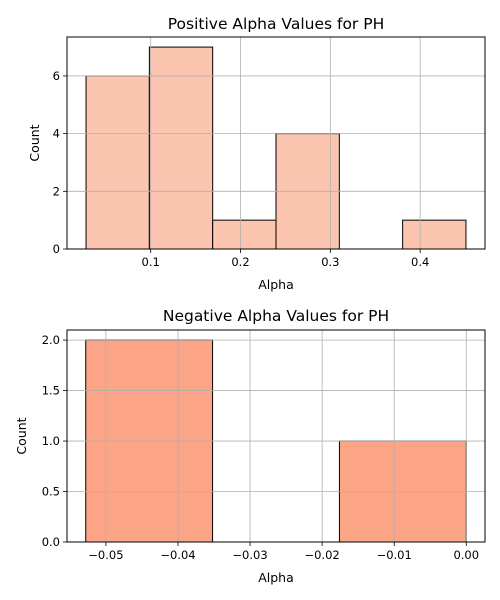 The width and height of the screenshot is (500, 600). What do you see at coordinates (56, 191) in the screenshot?
I see `y-tick-label: 2` at bounding box center [56, 191].